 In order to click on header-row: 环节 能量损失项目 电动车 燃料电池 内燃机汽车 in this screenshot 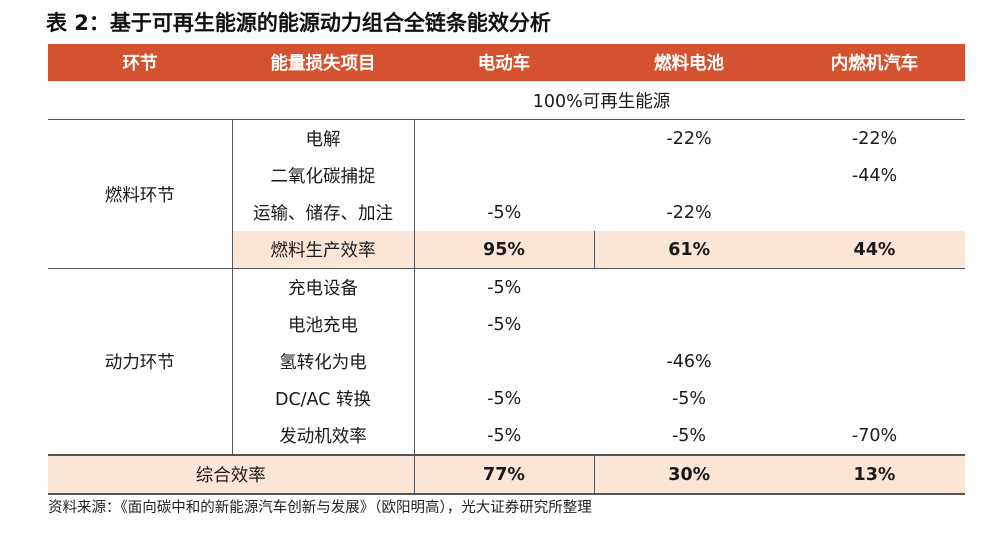, I will do `click(506, 62)`.